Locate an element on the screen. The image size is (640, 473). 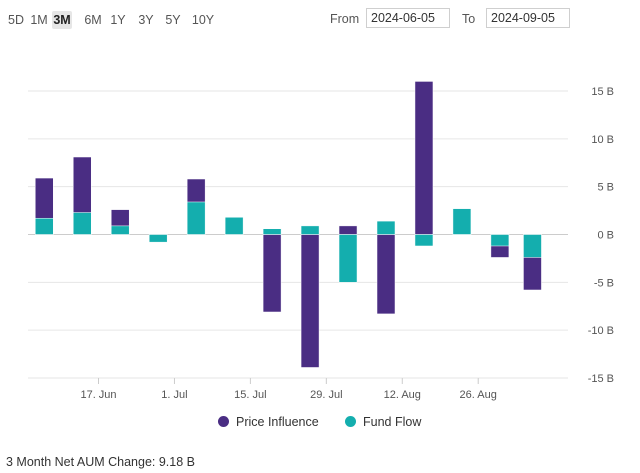
x-tick-label: 29. Jul is located at coordinates (326, 395).